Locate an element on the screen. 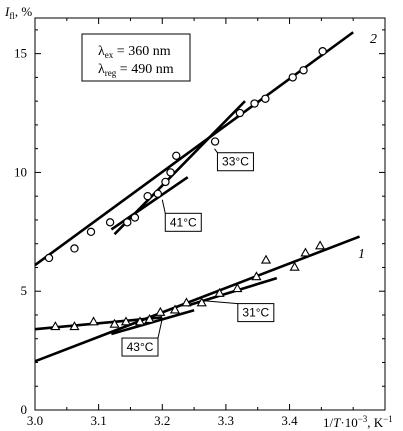 This screenshot has width=403, height=431. x-axis-label: 1/T·10−3, K−1 is located at coordinates (358, 422).